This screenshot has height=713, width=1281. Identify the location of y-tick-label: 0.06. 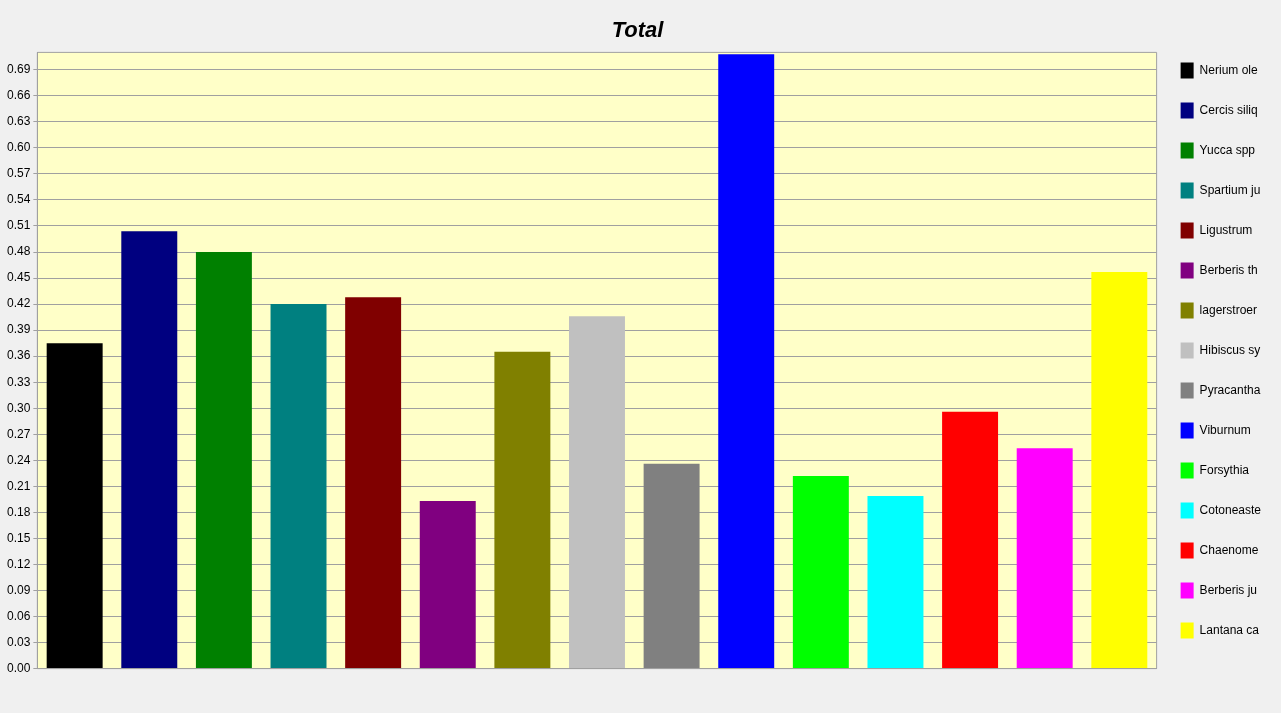
(19, 615).